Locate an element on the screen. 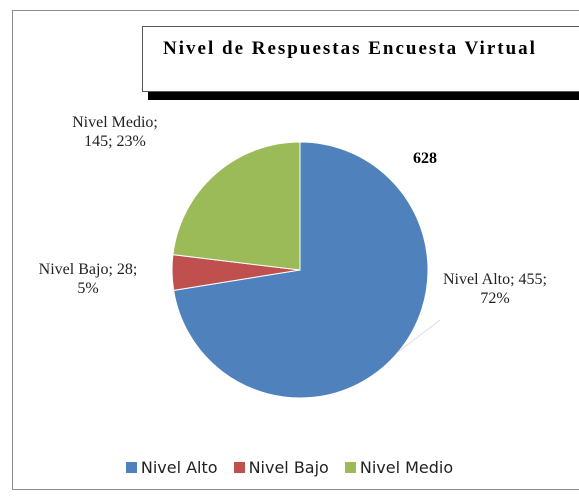  legend-label: Nivel Bajo is located at coordinates (288, 467).